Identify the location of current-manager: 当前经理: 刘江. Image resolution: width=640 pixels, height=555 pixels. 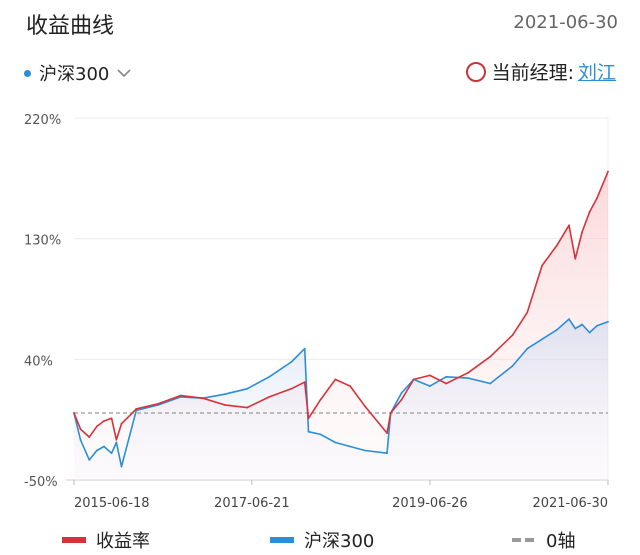
(540, 71).